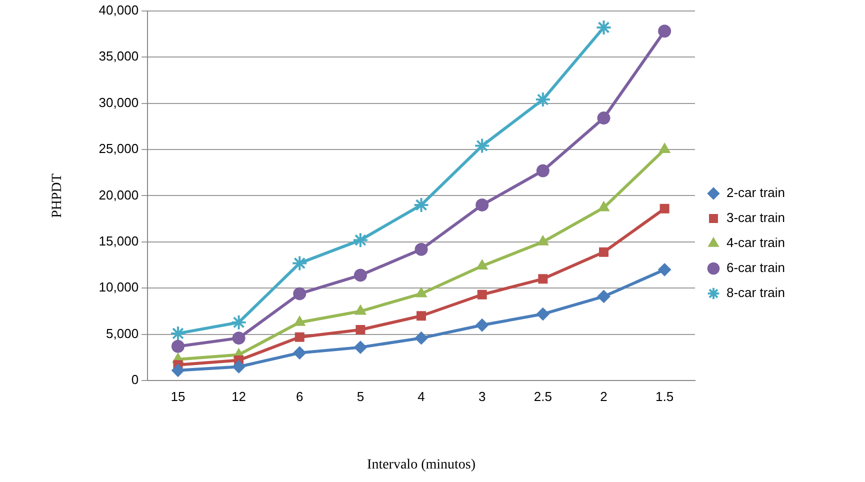 This screenshot has width=865, height=482. Describe the element at coordinates (300, 396) in the screenshot. I see `x-tick-label: 6` at that location.